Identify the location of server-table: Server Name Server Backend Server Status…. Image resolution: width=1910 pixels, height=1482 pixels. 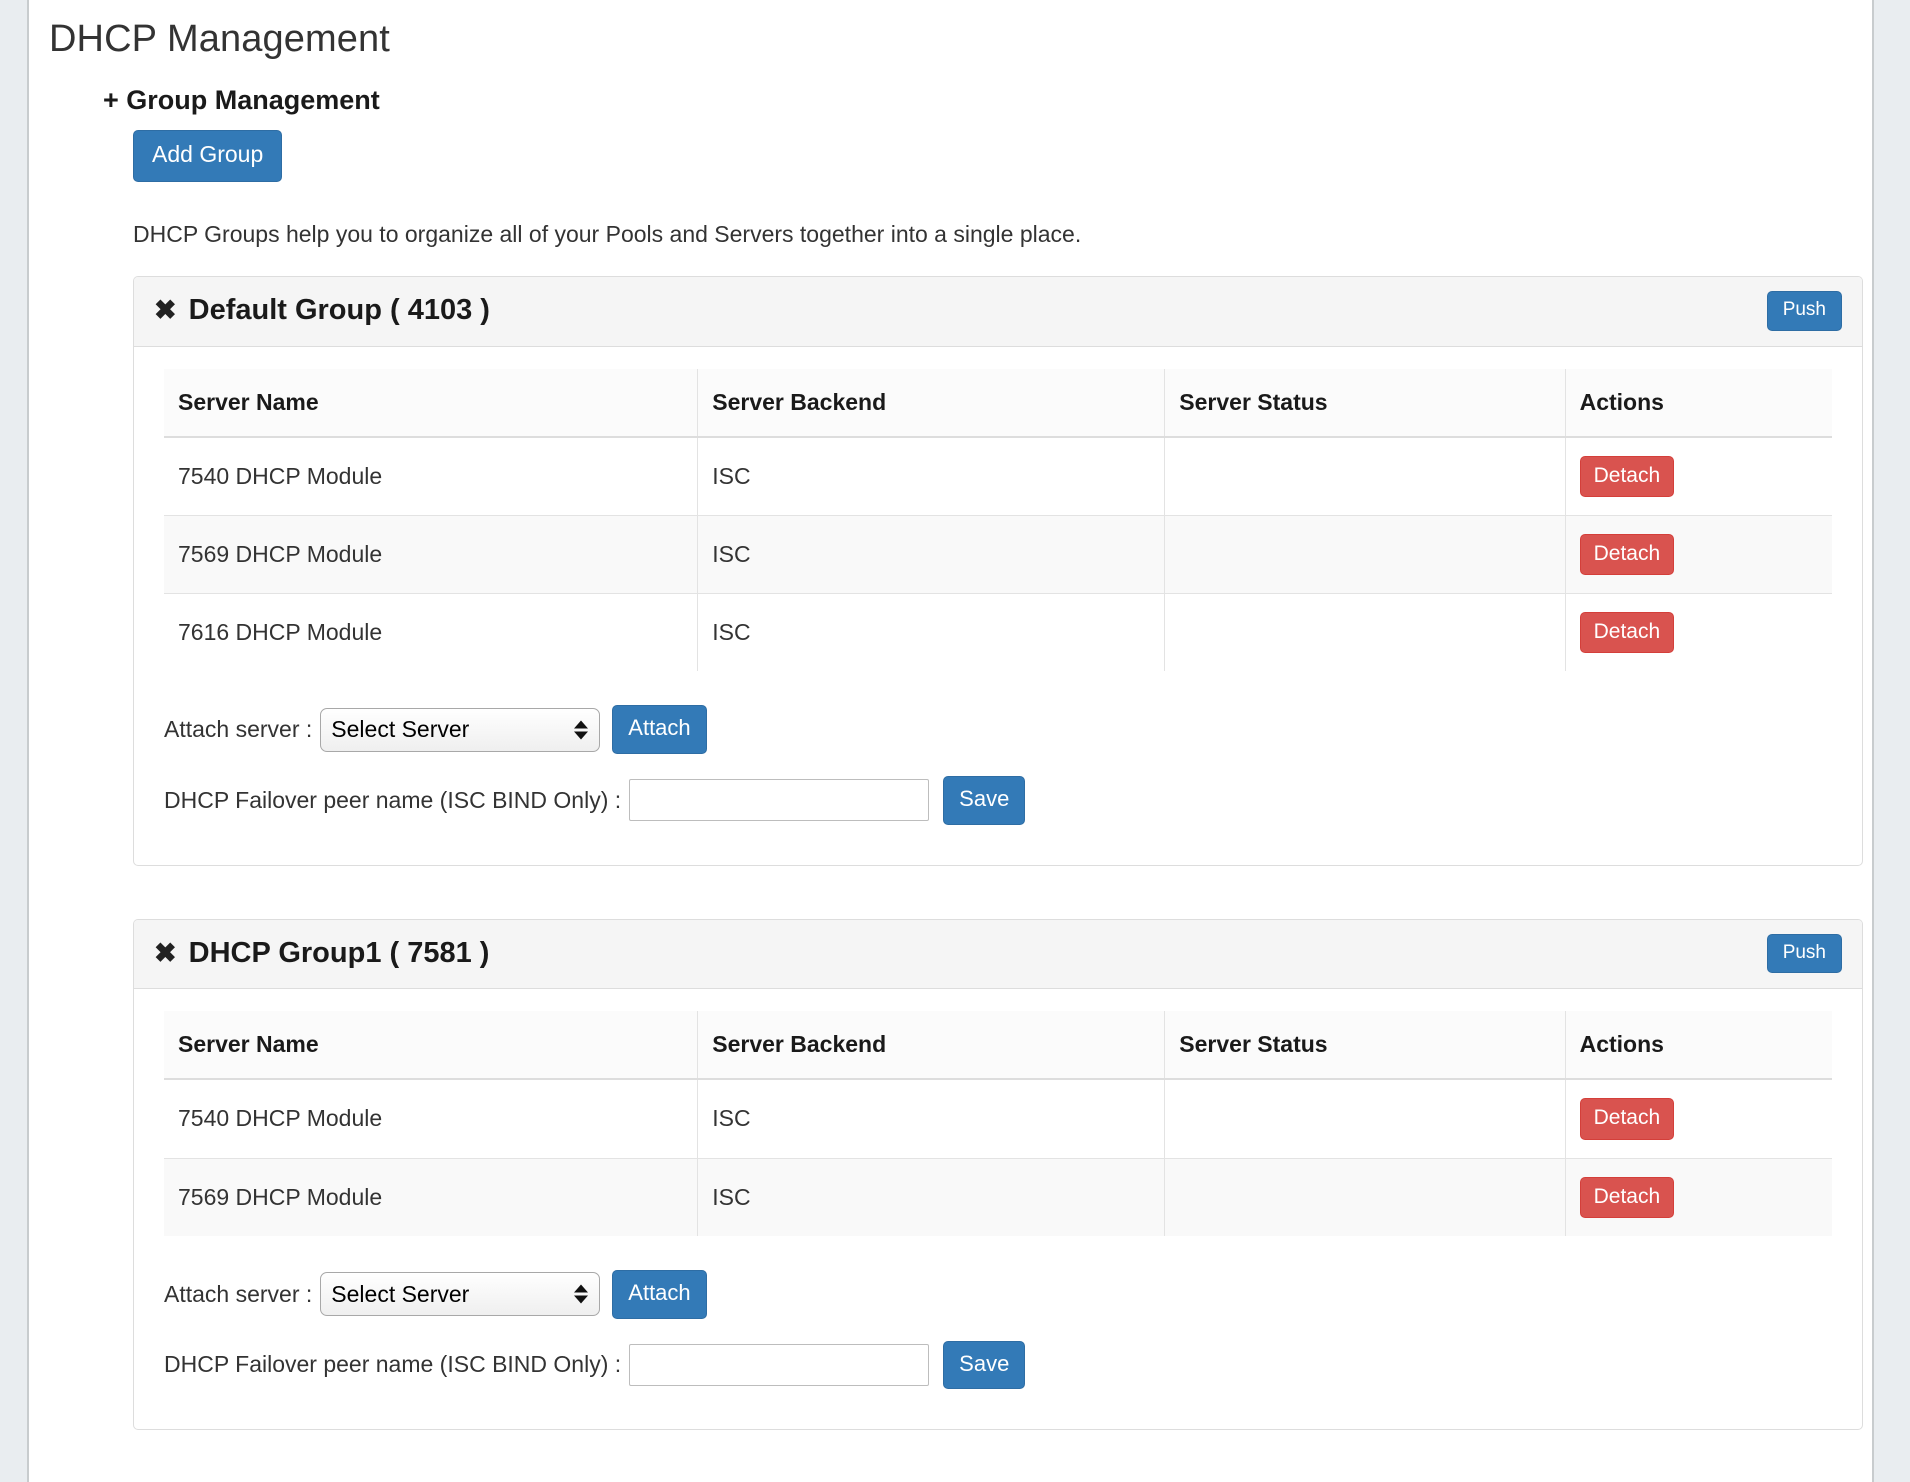
(998, 1123).